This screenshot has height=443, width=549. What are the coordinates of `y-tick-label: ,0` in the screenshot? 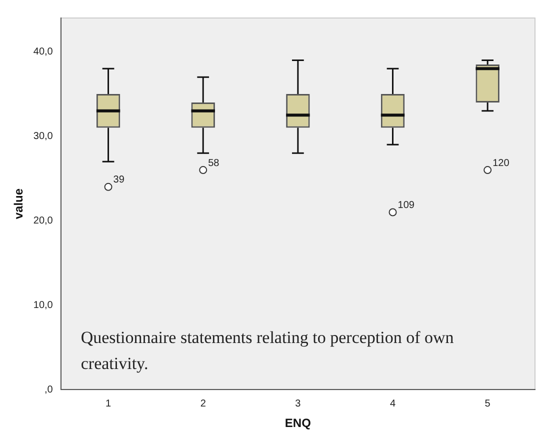 It's located at (49, 390).